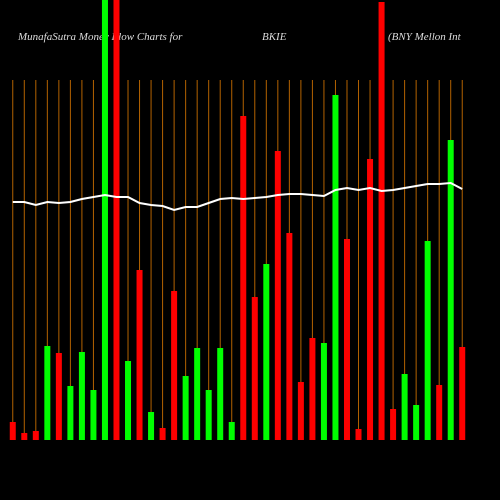 This screenshot has height=500, width=500. Describe the element at coordinates (425, 37) in the screenshot. I see `chart-subtitle: (BNY Mellon Int` at that location.